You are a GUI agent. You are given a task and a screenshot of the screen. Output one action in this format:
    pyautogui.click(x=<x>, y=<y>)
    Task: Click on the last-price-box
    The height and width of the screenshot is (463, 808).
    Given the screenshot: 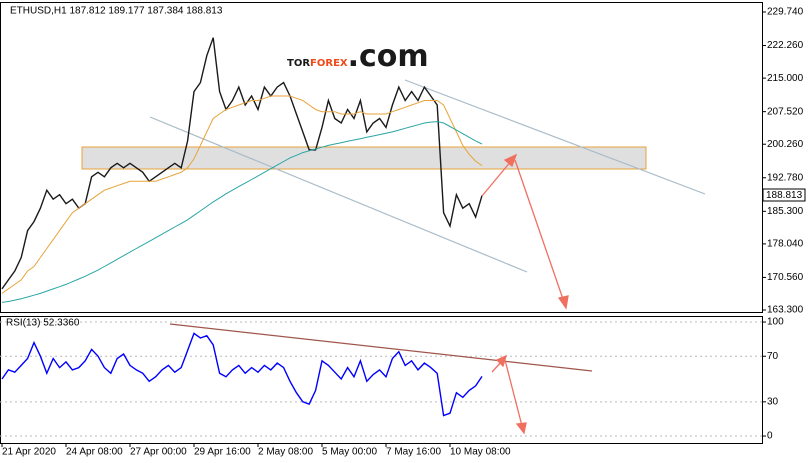 What is the action you would take?
    pyautogui.click(x=784, y=195)
    